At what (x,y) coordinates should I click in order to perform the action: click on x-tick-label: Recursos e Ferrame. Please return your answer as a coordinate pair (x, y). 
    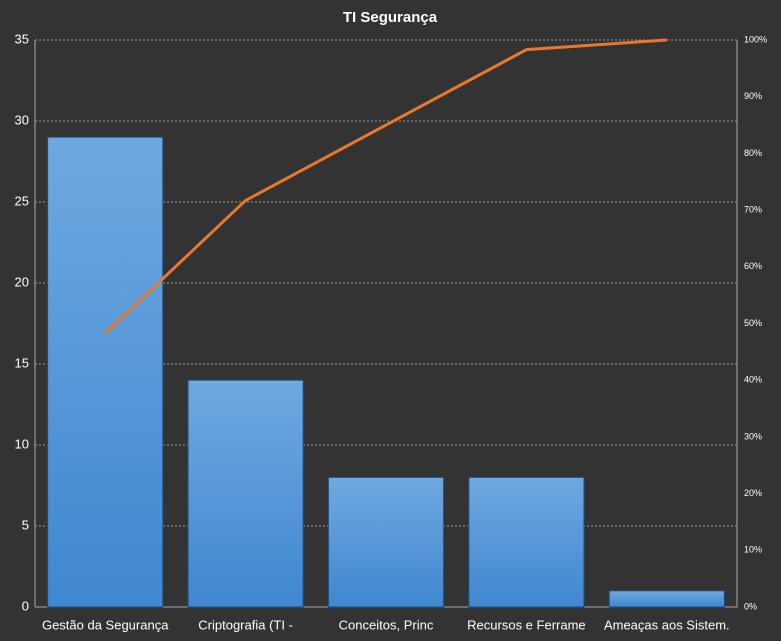
    Looking at the image, I should click on (526, 624).